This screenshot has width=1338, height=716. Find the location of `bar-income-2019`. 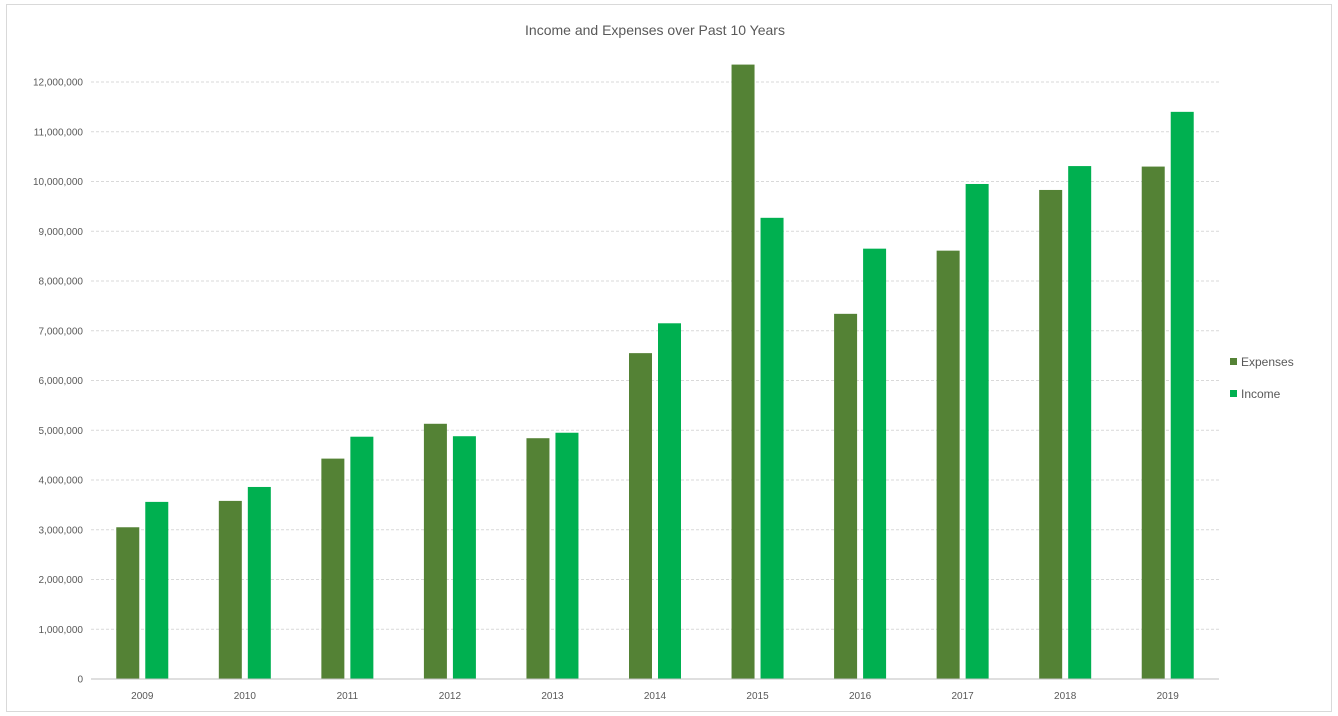

bar-income-2019 is located at coordinates (1182, 395).